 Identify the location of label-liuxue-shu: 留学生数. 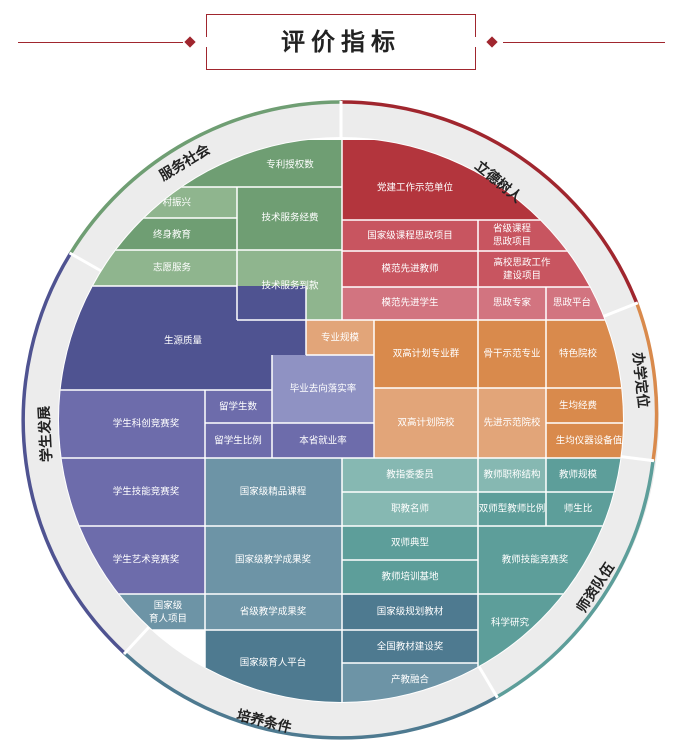
(238, 407).